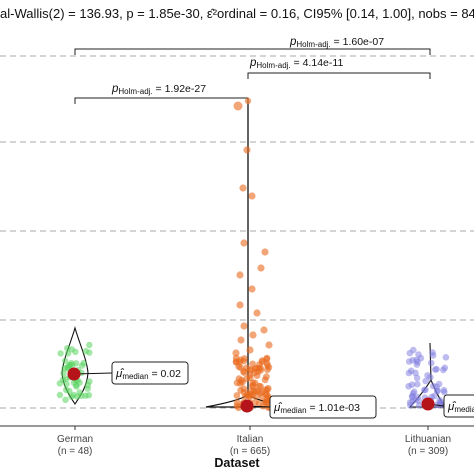 The image size is (474, 474). Describe the element at coordinates (248, 256) in the screenshot. I see `violin-italian` at that location.